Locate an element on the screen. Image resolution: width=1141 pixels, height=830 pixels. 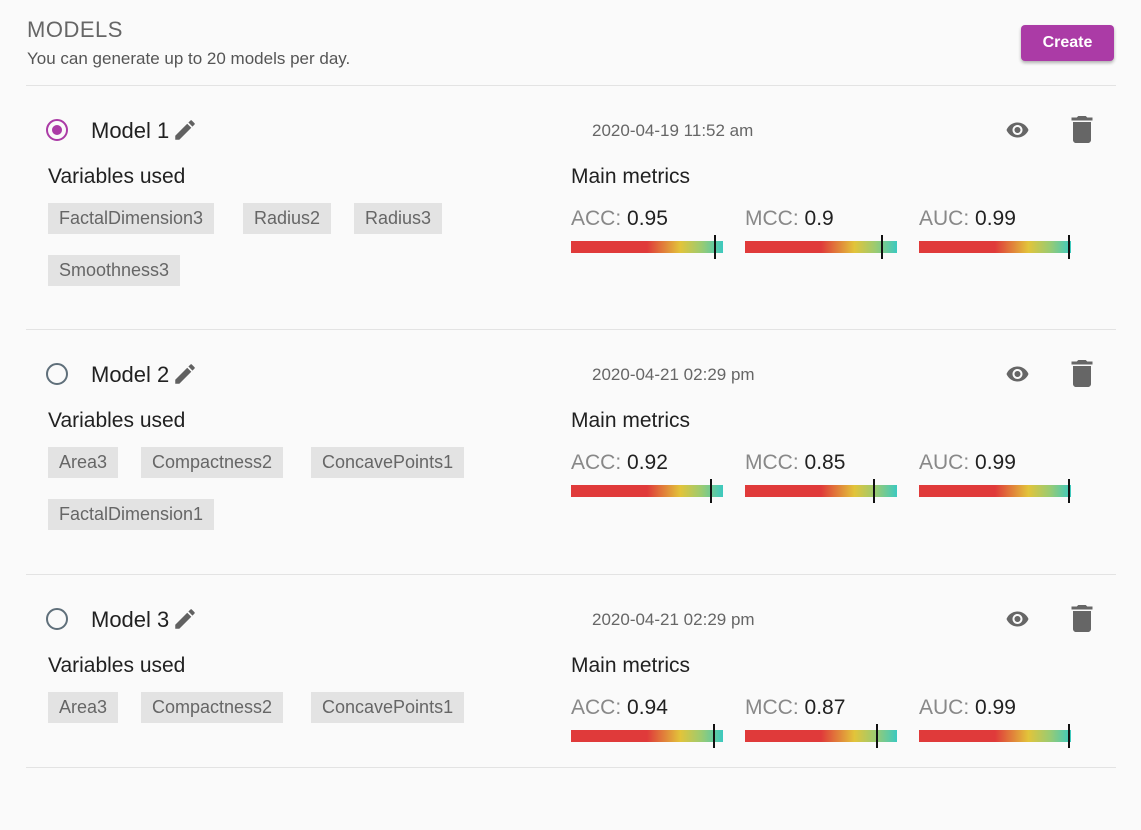
metric-value: 0.95 is located at coordinates (647, 218).